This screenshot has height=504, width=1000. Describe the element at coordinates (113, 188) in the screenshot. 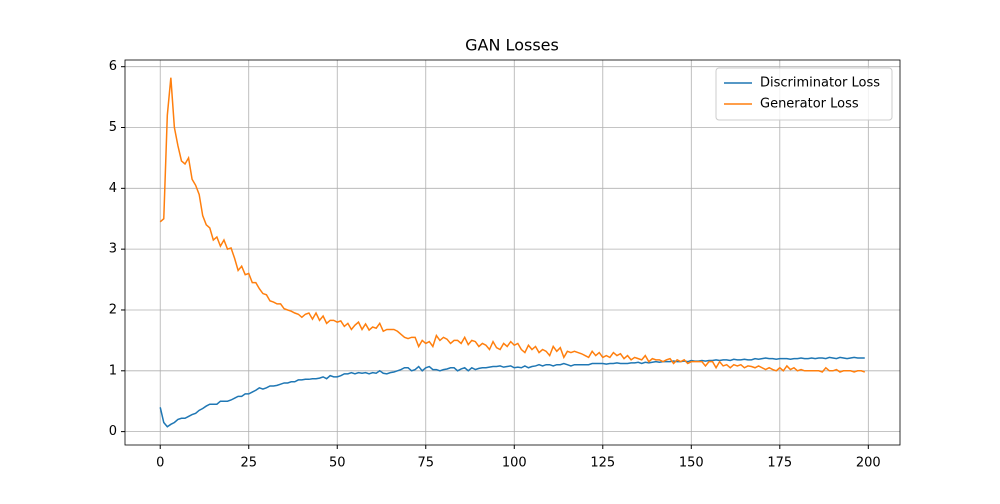

I see `y-tick-label: 4` at that location.